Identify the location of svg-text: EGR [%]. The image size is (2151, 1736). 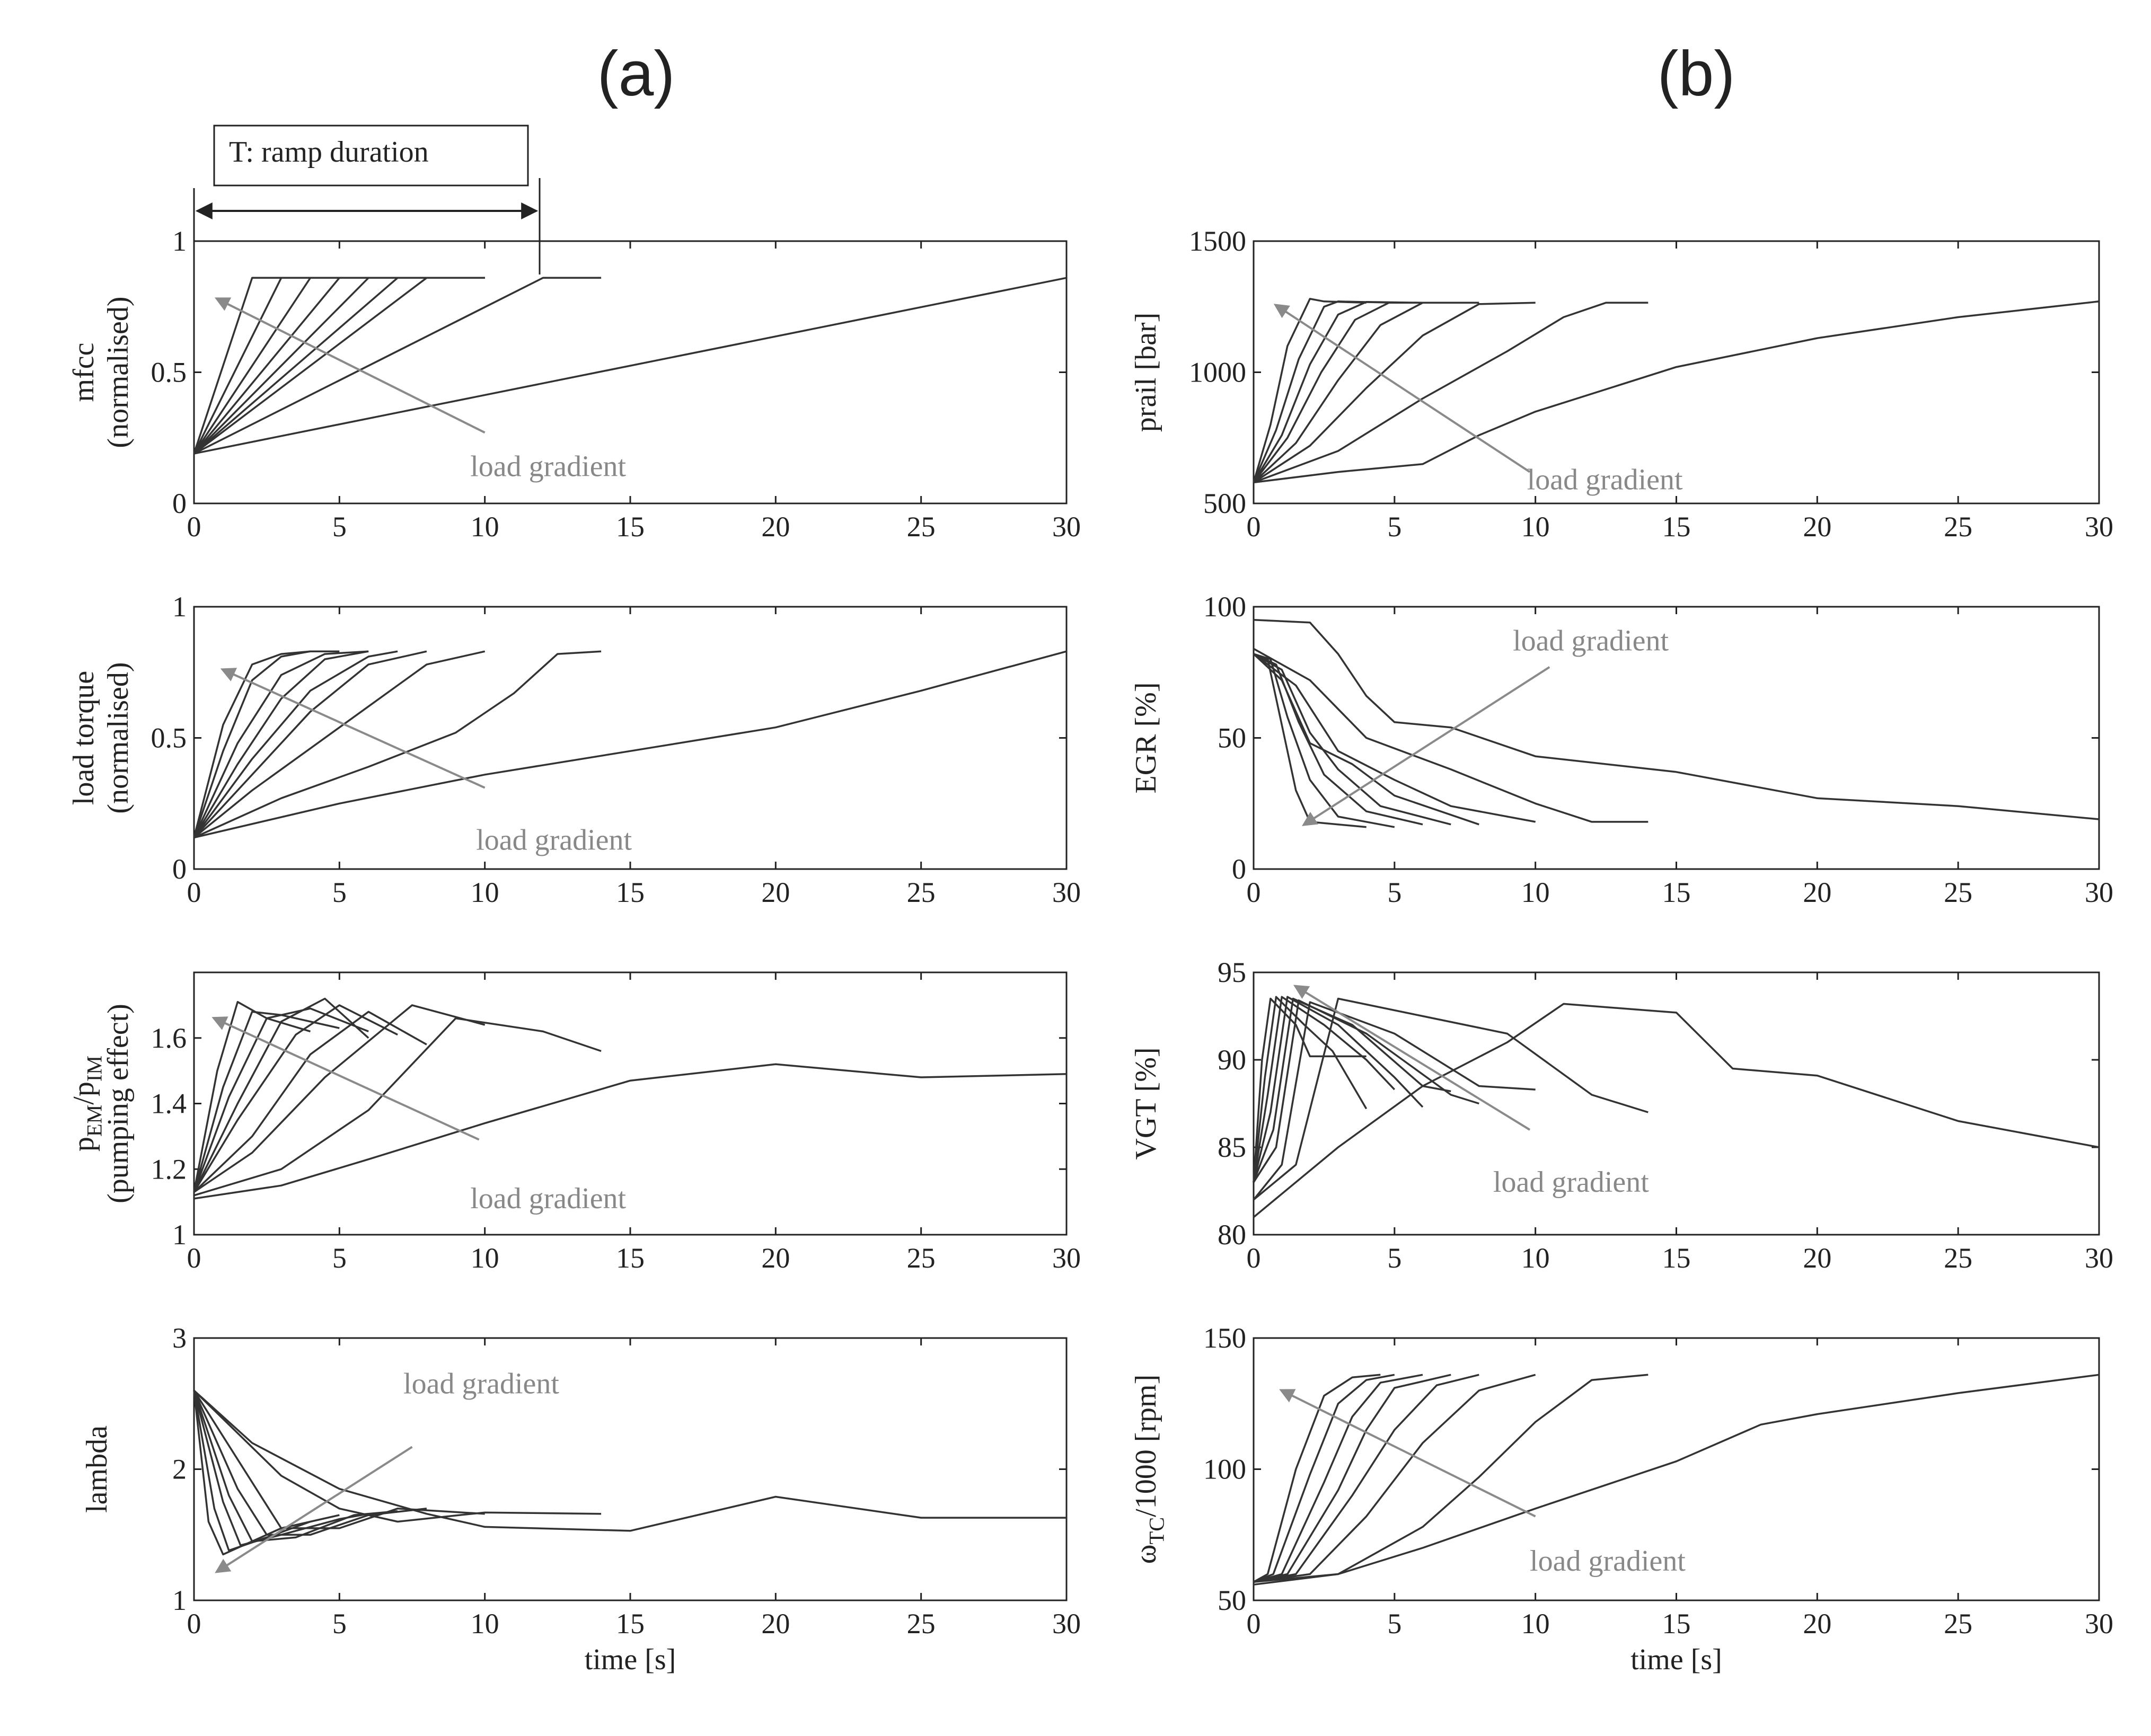
(1146, 739).